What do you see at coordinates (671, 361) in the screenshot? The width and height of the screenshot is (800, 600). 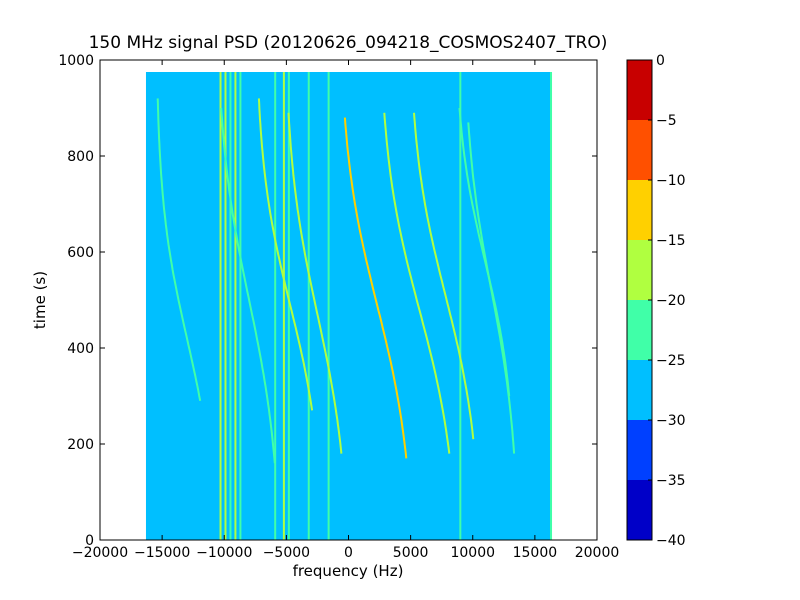 I see `colorbar-tick-label: −25` at bounding box center [671, 361].